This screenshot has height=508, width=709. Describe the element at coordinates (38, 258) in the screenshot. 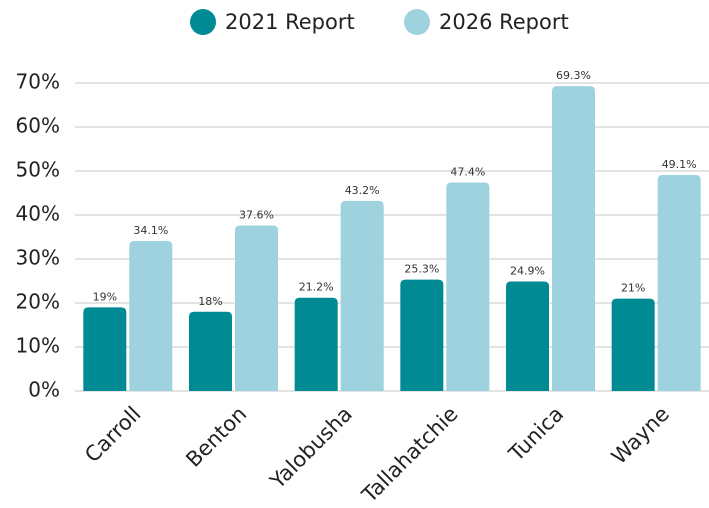

I see `y-tick-label: 30%` at that location.